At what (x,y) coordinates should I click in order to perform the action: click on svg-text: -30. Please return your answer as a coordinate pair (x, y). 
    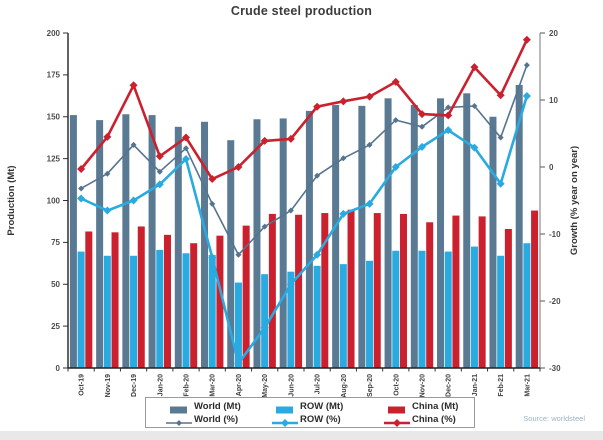
    Looking at the image, I should click on (555, 368).